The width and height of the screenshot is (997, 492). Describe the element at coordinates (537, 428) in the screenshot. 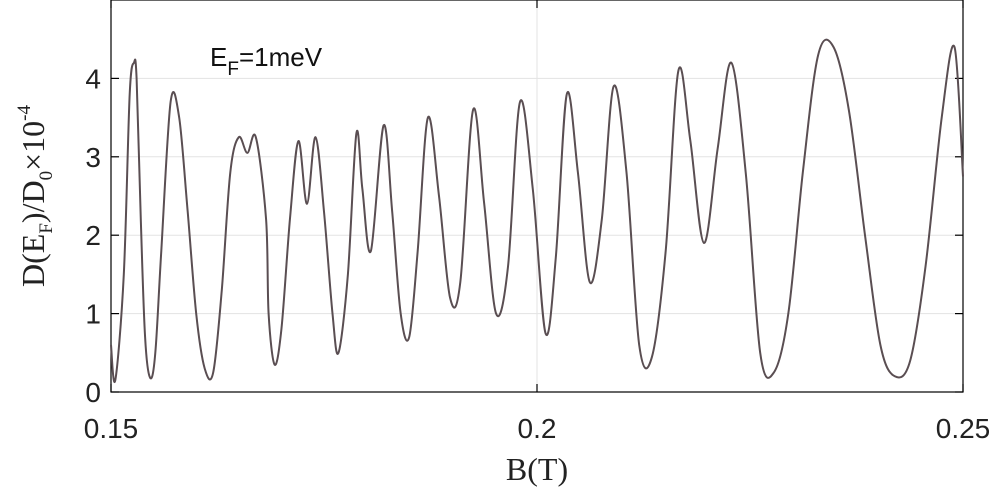

I see `x-tick-label: 0.2` at that location.